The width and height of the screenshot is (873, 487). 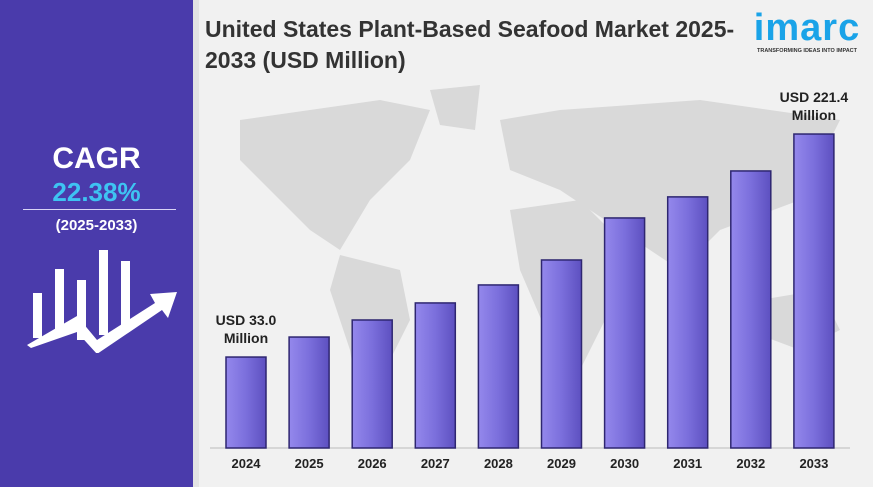 I want to click on data-label-line: USD 221.4, so click(x=814, y=97).